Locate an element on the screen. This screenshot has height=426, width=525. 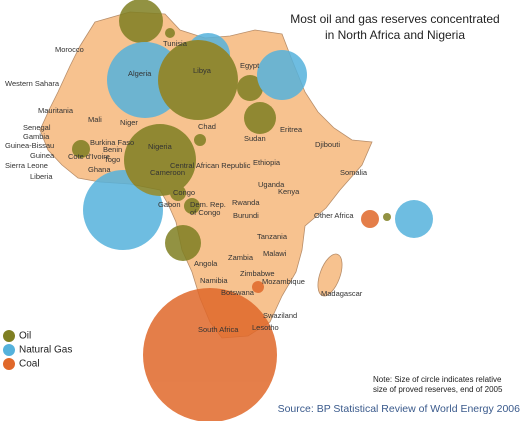
country-label: Libya is located at coordinates (202, 70).